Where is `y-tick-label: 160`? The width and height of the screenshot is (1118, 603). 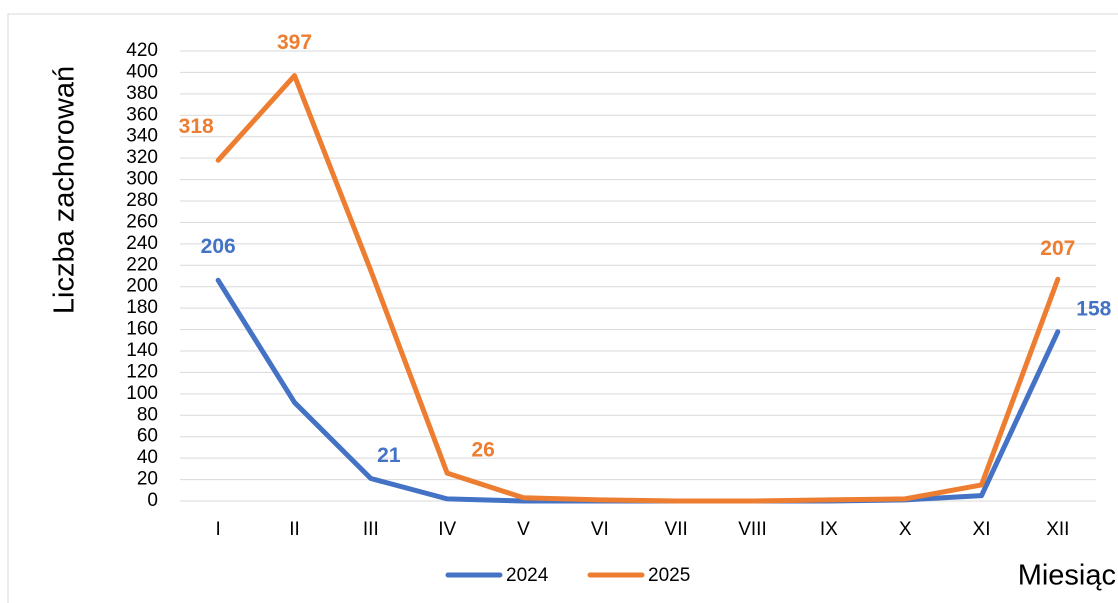 y-tick-label: 160 is located at coordinates (142, 329).